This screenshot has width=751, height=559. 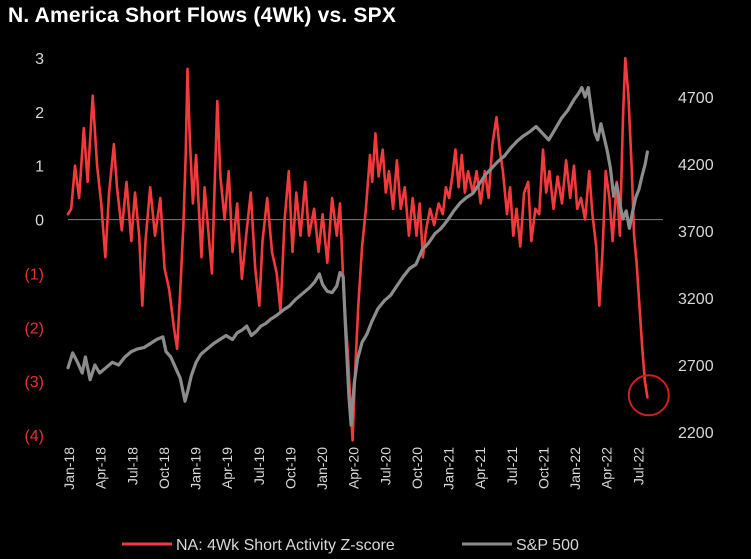 What do you see at coordinates (648, 395) in the screenshot?
I see `highlight-circle` at bounding box center [648, 395].